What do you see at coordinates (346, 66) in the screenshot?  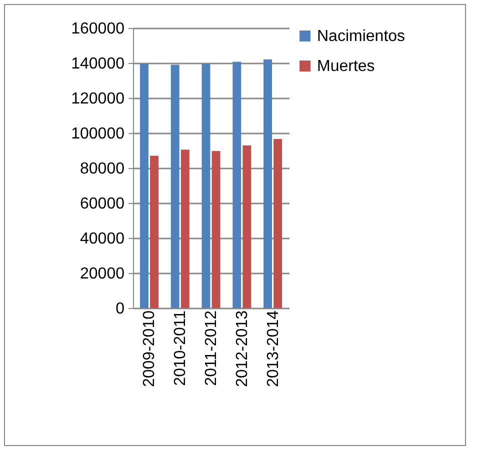 I see `legend-label: Muertes` at bounding box center [346, 66].